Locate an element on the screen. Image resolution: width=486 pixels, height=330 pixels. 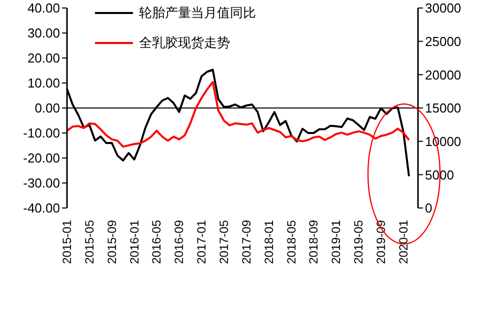
x-tick-label: 2020-01 is located at coordinates (403, 242).